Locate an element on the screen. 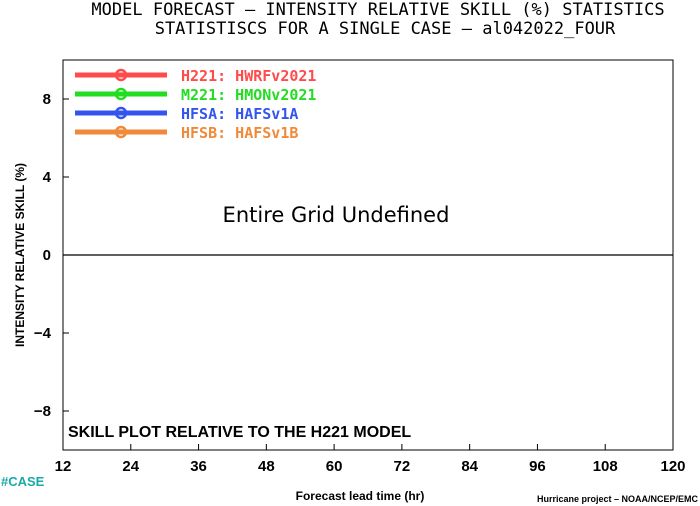  x-tick-label: 84 is located at coordinates (469, 466).